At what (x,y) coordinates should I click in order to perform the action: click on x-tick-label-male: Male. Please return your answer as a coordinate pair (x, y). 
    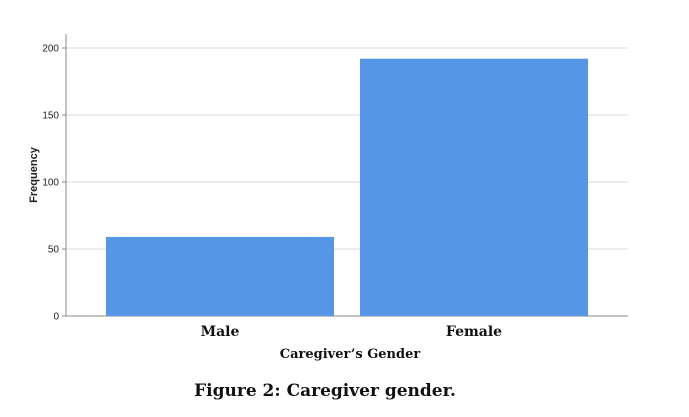
    Looking at the image, I should click on (220, 332).